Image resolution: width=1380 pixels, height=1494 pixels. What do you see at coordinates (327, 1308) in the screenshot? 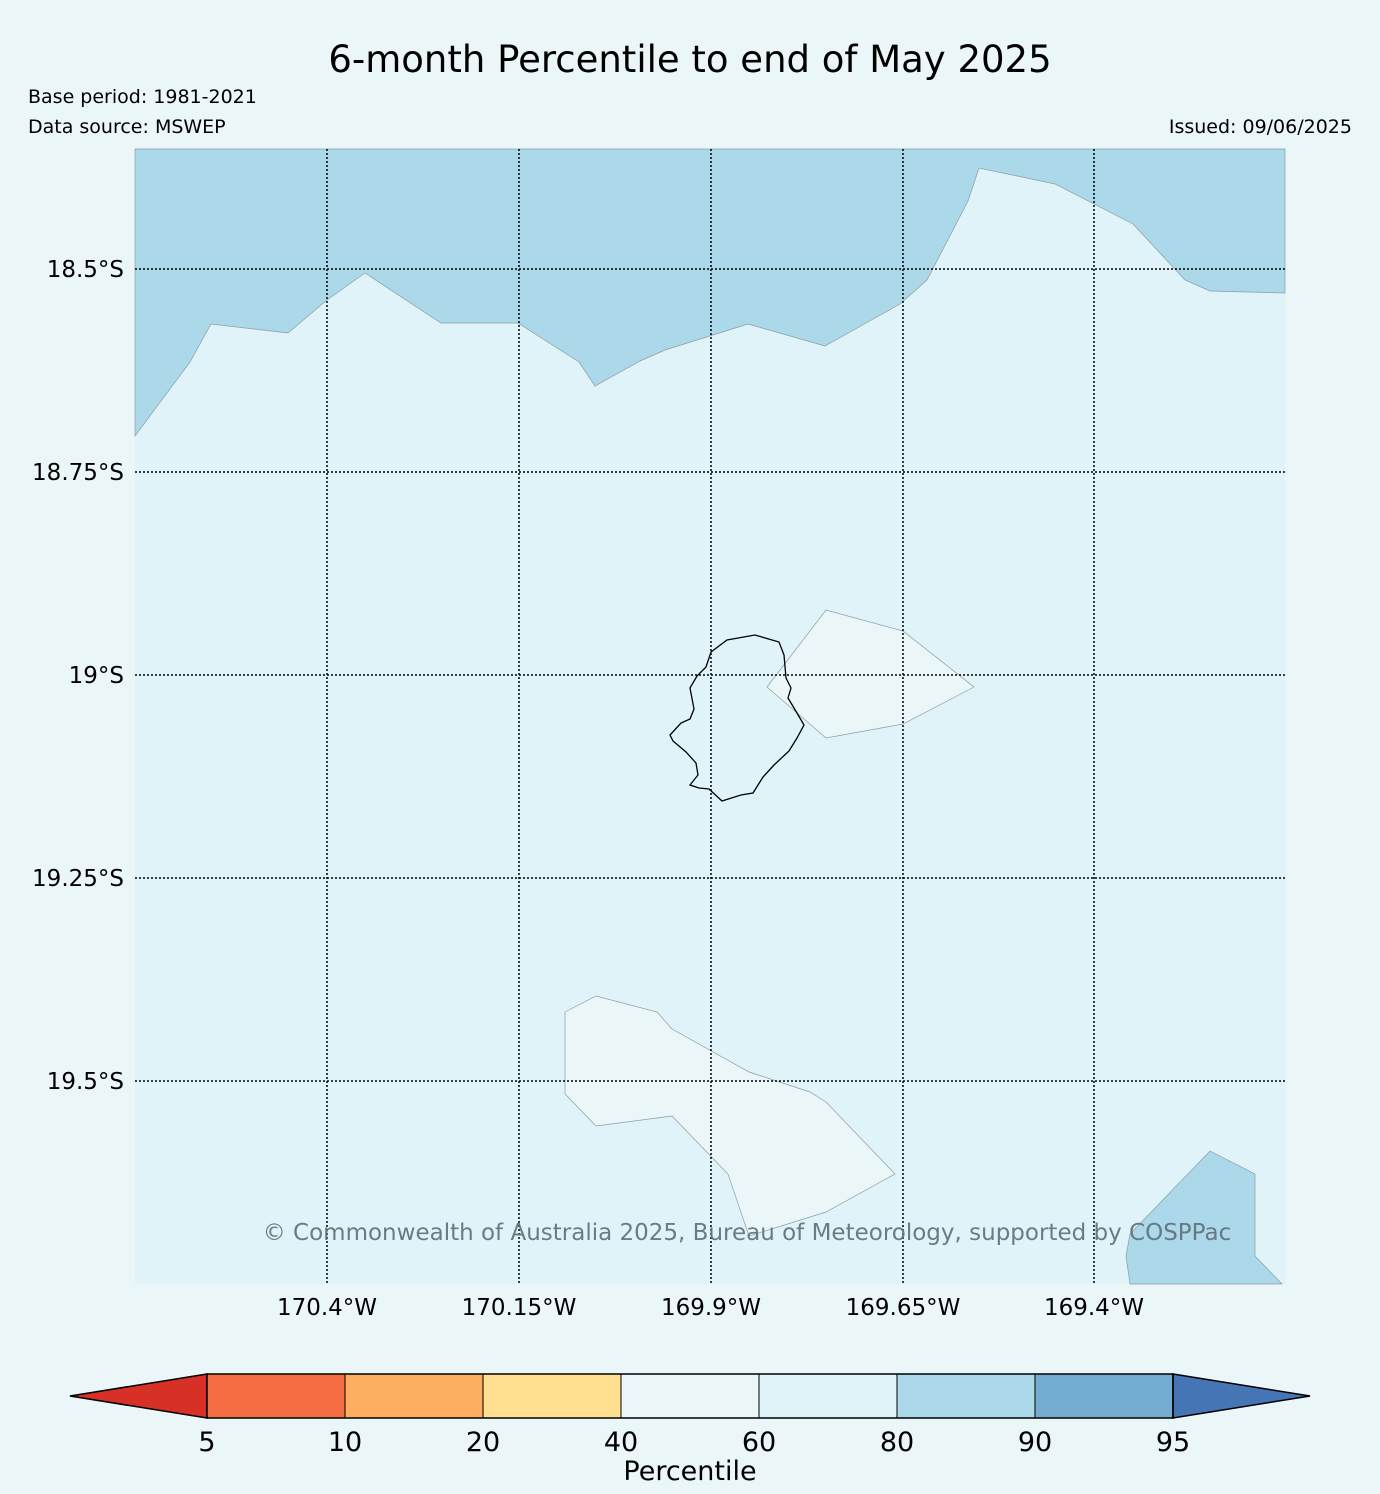
I see `lon-label: 170.4°W` at bounding box center [327, 1308].